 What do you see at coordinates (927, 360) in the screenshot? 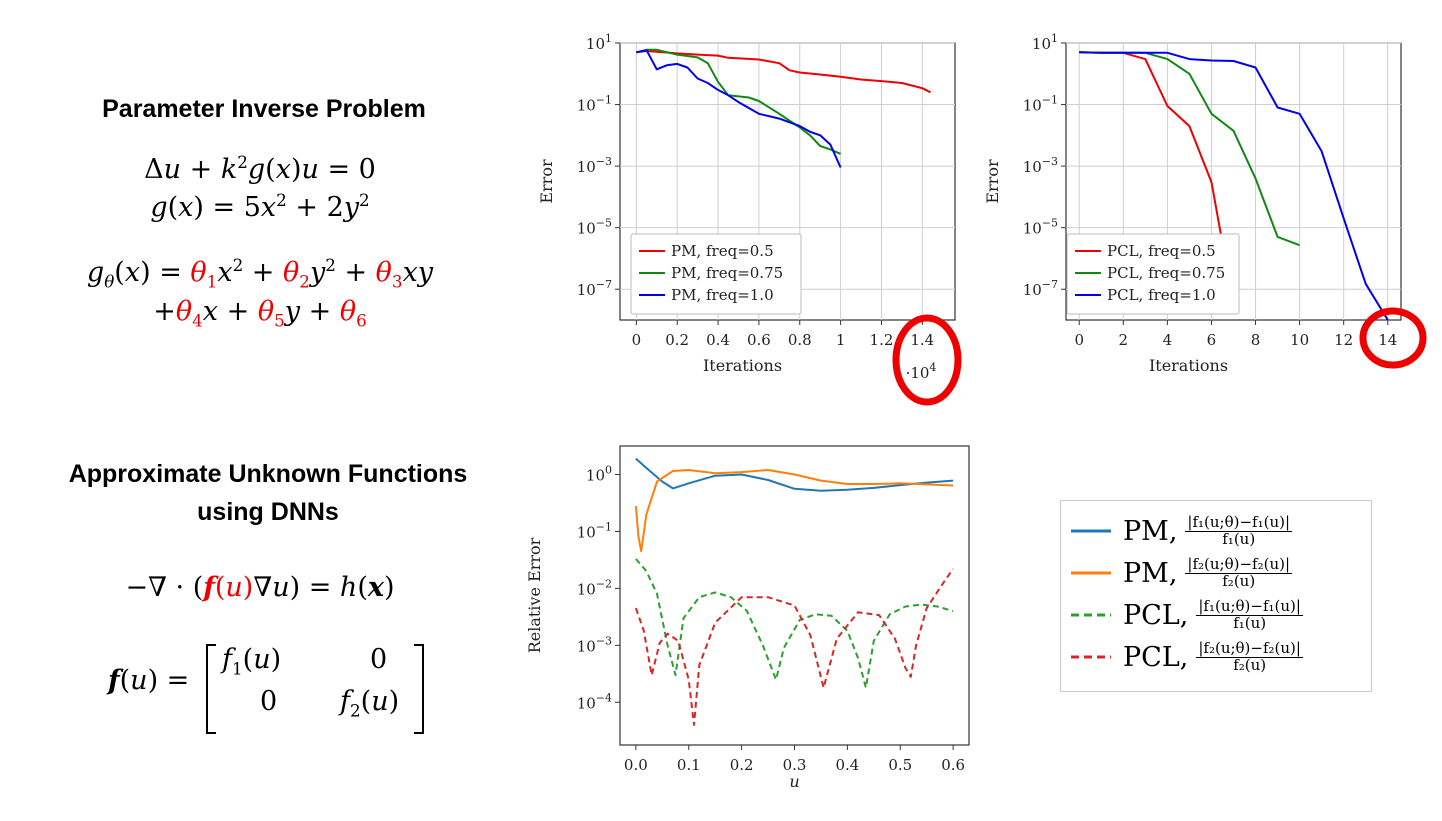
I see `highlight-circle-exponent` at bounding box center [927, 360].